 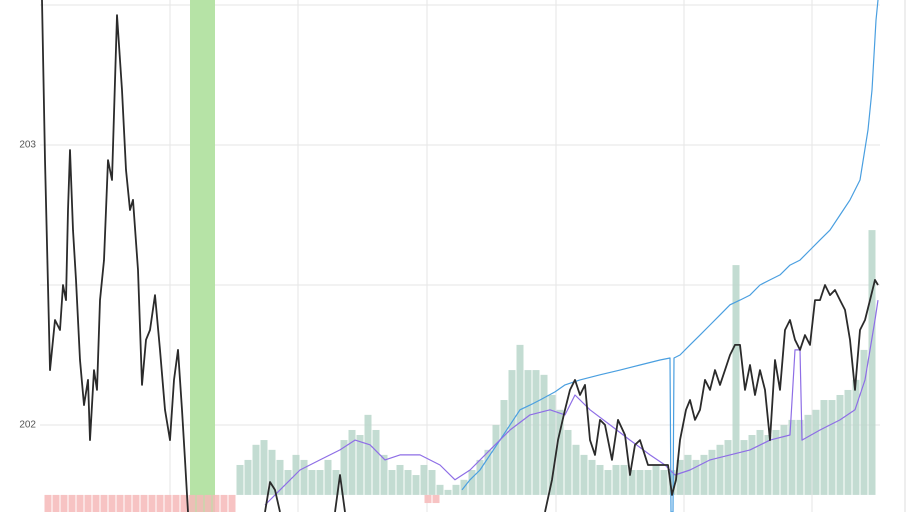 What do you see at coordinates (27, 145) in the screenshot?
I see `y-tick-label: 203` at bounding box center [27, 145].